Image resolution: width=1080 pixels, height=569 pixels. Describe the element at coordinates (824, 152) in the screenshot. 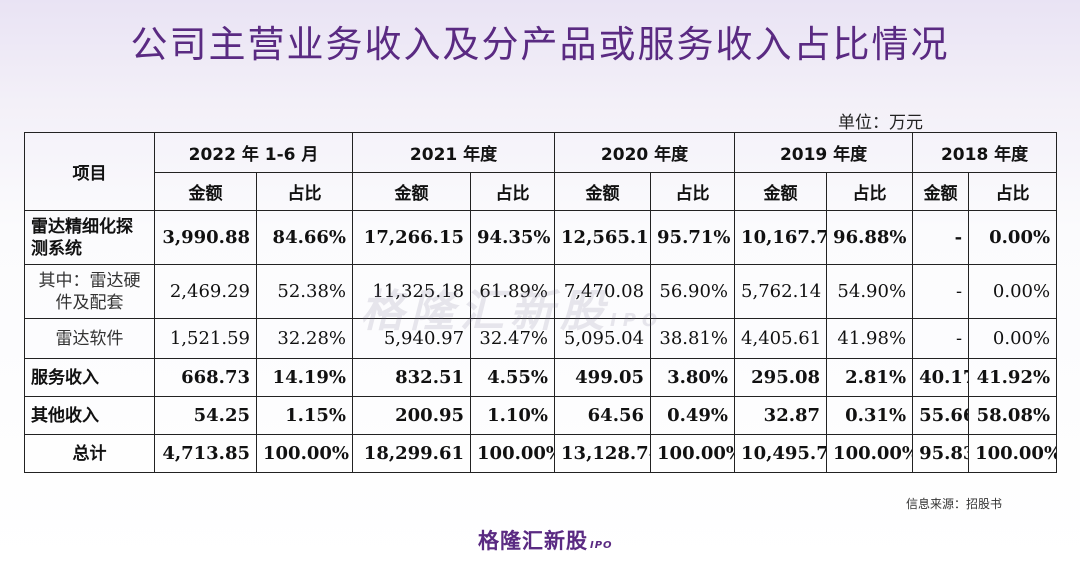

I see `period-header: 2019 年度` at that location.